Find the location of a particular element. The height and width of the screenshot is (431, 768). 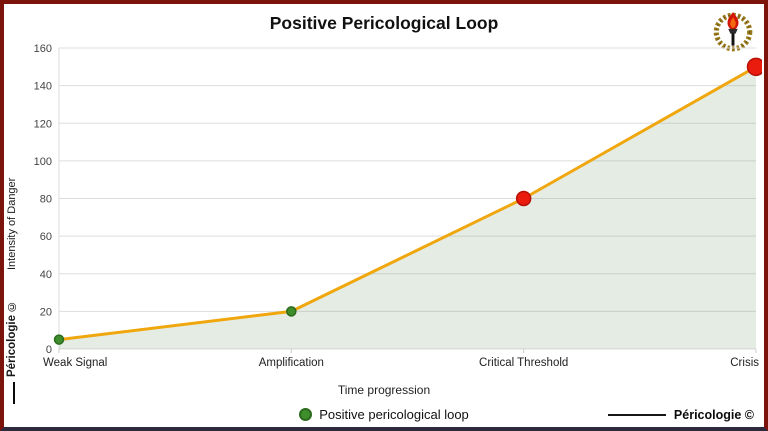

x-tick-label: Weak Signal is located at coordinates (75, 363).